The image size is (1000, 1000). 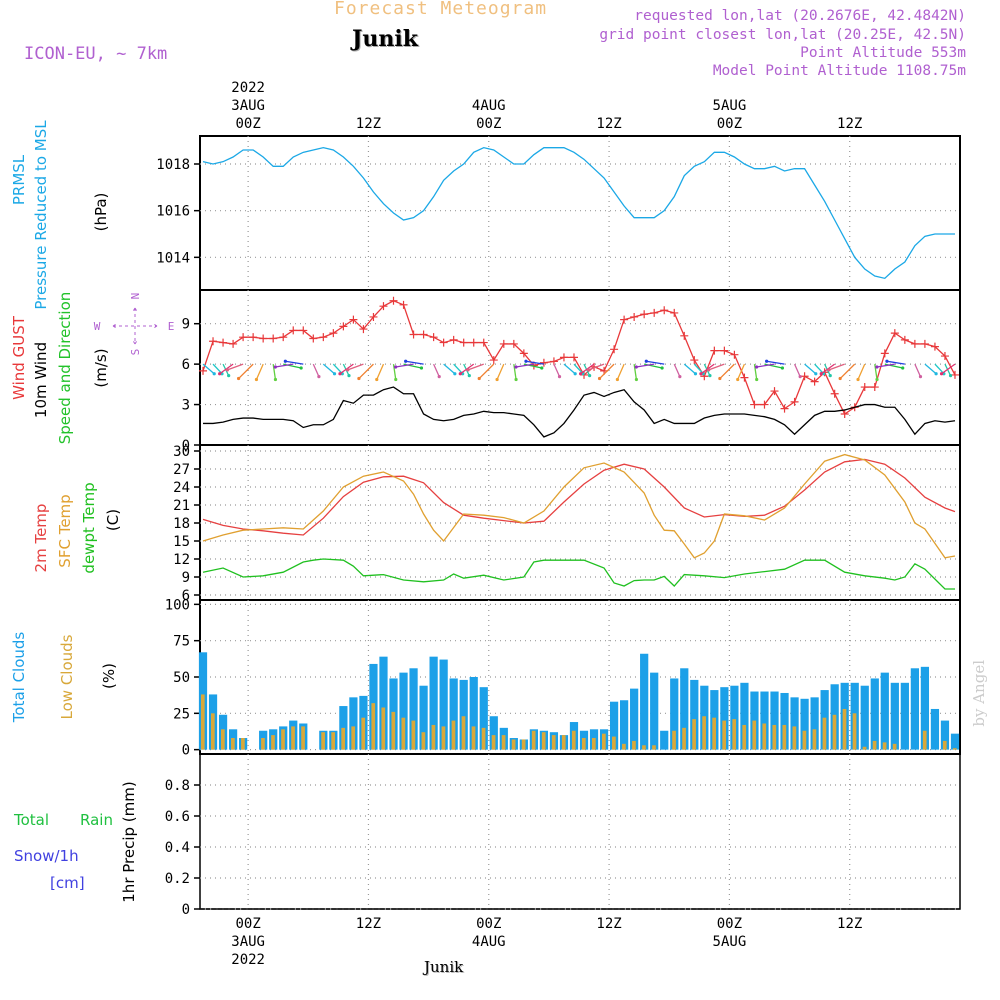 What do you see at coordinates (839, 71) in the screenshot?
I see `model-altitude: Model Point Altitude 1108.75m` at bounding box center [839, 71].